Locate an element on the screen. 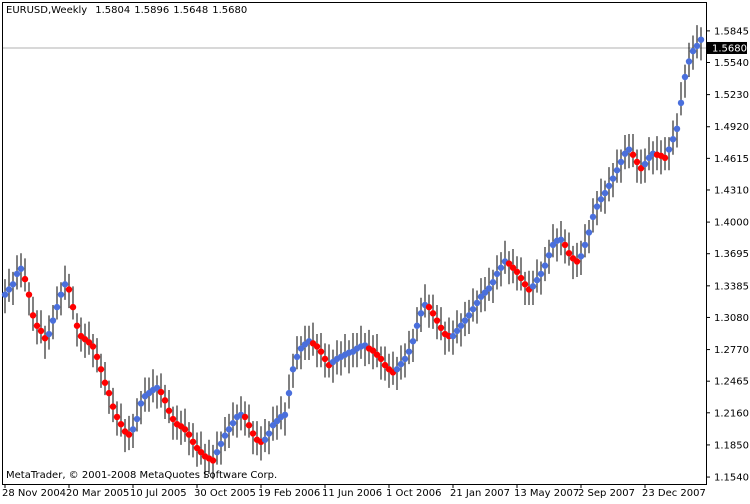  y-tick-label: 1.5845 is located at coordinates (731, 31).